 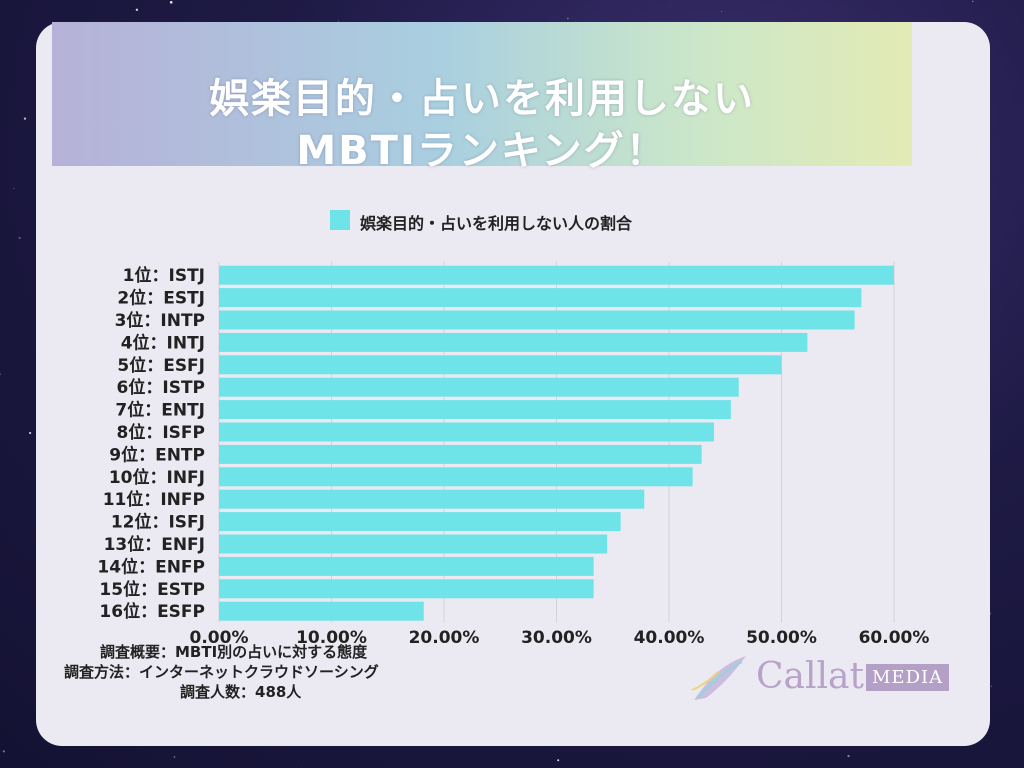 What do you see at coordinates (219, 638) in the screenshot?
I see `x-tick-label: 0.00%` at bounding box center [219, 638].